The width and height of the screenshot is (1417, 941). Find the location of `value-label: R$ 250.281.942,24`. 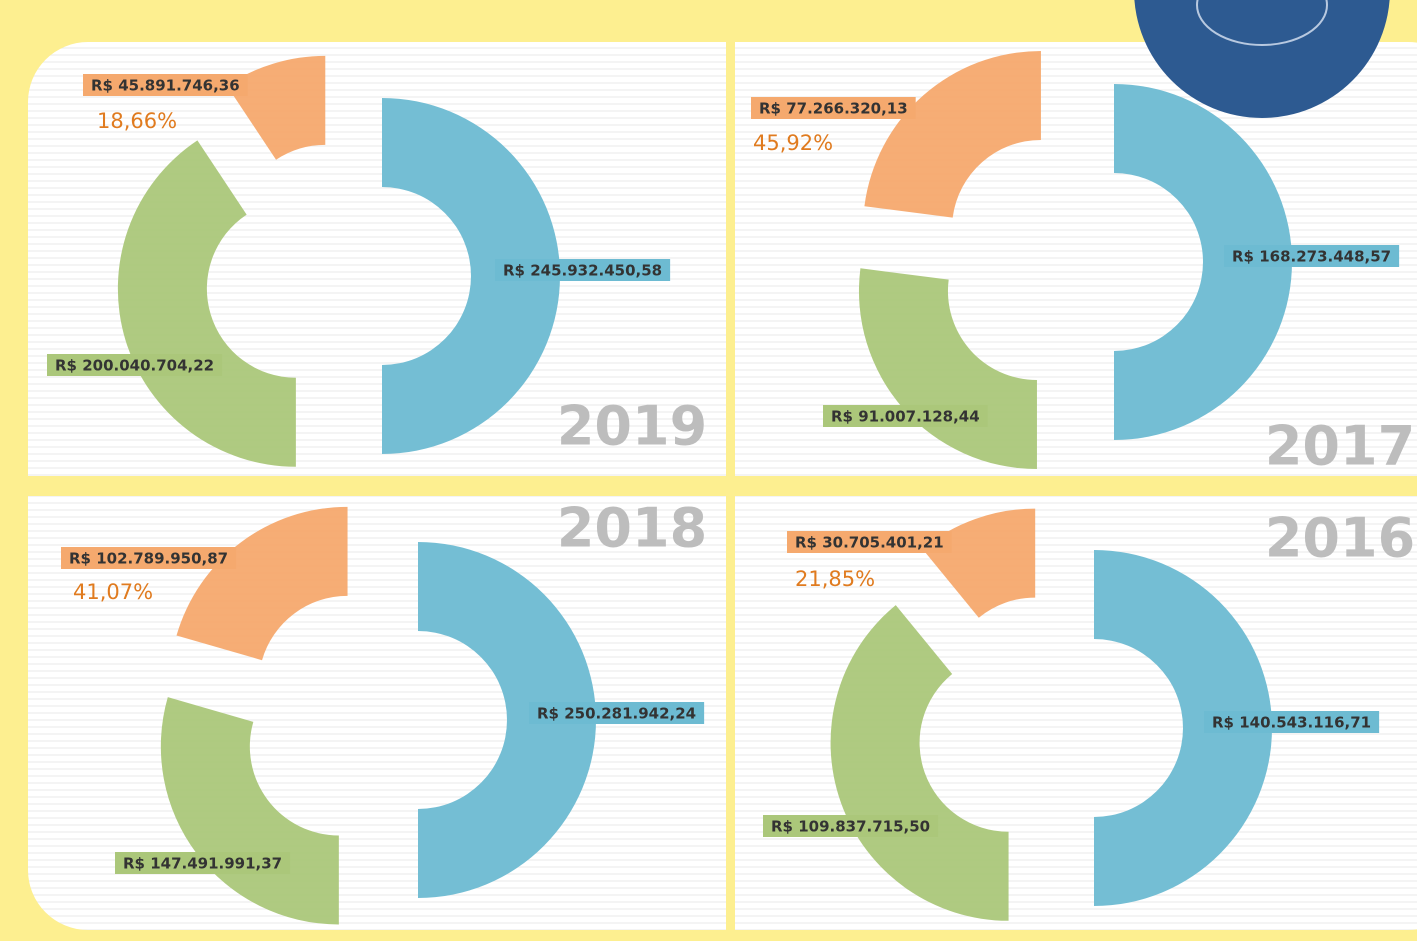

value-label: R$ 250.281.942,24 is located at coordinates (616, 714).